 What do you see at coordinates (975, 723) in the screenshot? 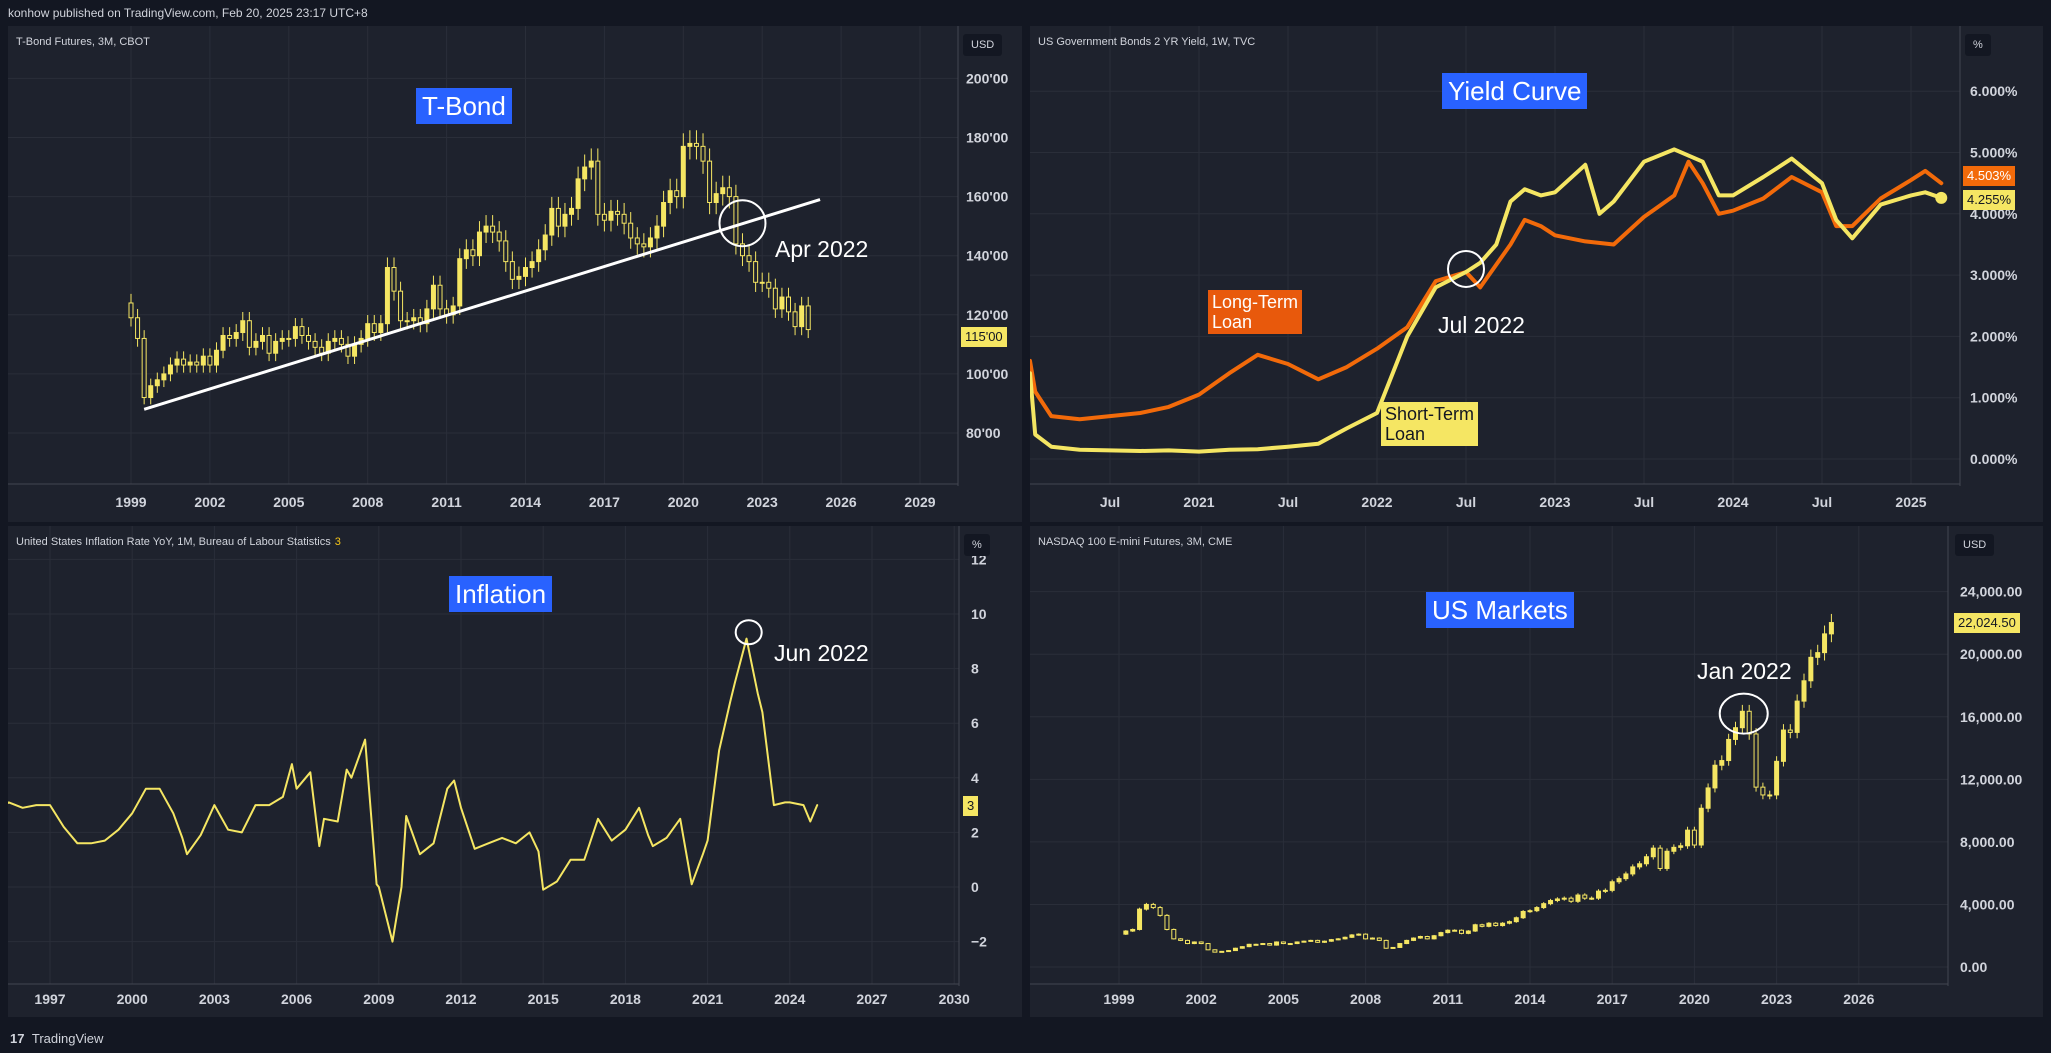
I see `inflation-y-tick-label: 6` at bounding box center [975, 723].